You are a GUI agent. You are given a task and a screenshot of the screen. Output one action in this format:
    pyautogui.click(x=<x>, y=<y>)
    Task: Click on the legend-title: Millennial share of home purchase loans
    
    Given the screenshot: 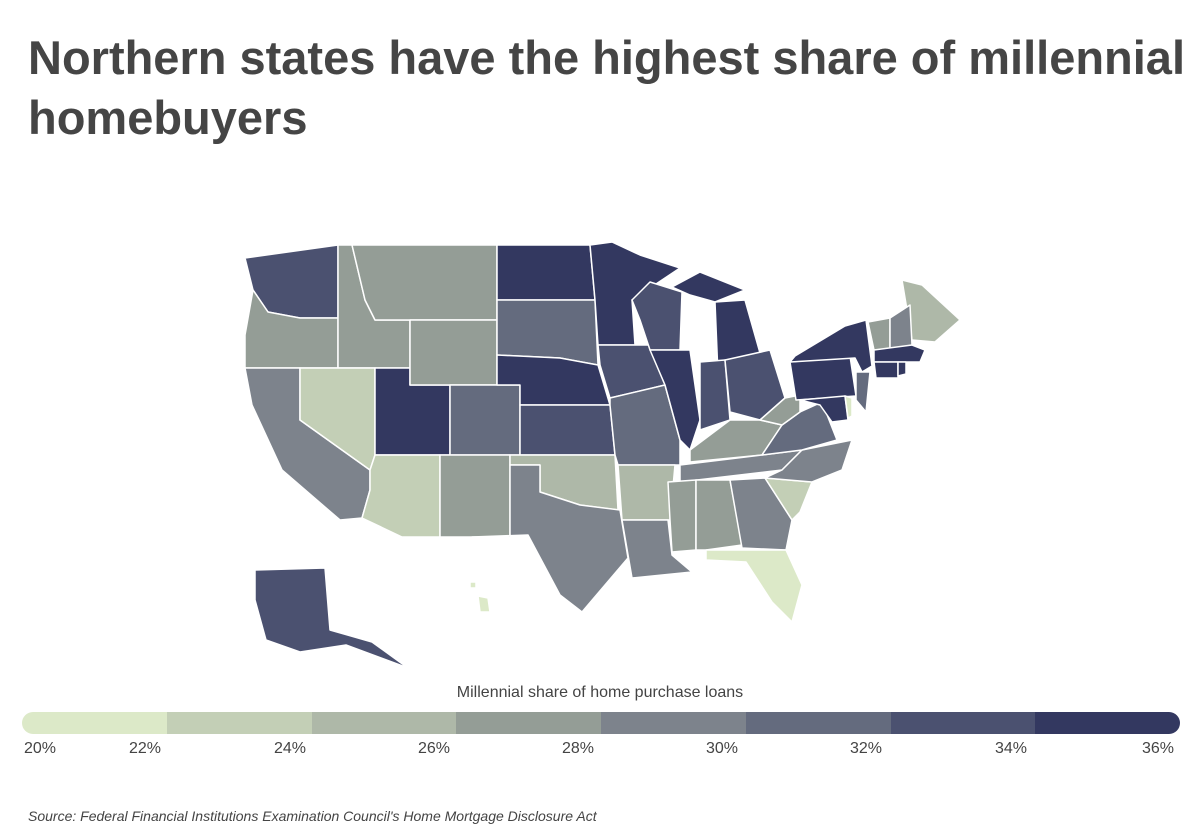 What is the action you would take?
    pyautogui.click(x=600, y=692)
    